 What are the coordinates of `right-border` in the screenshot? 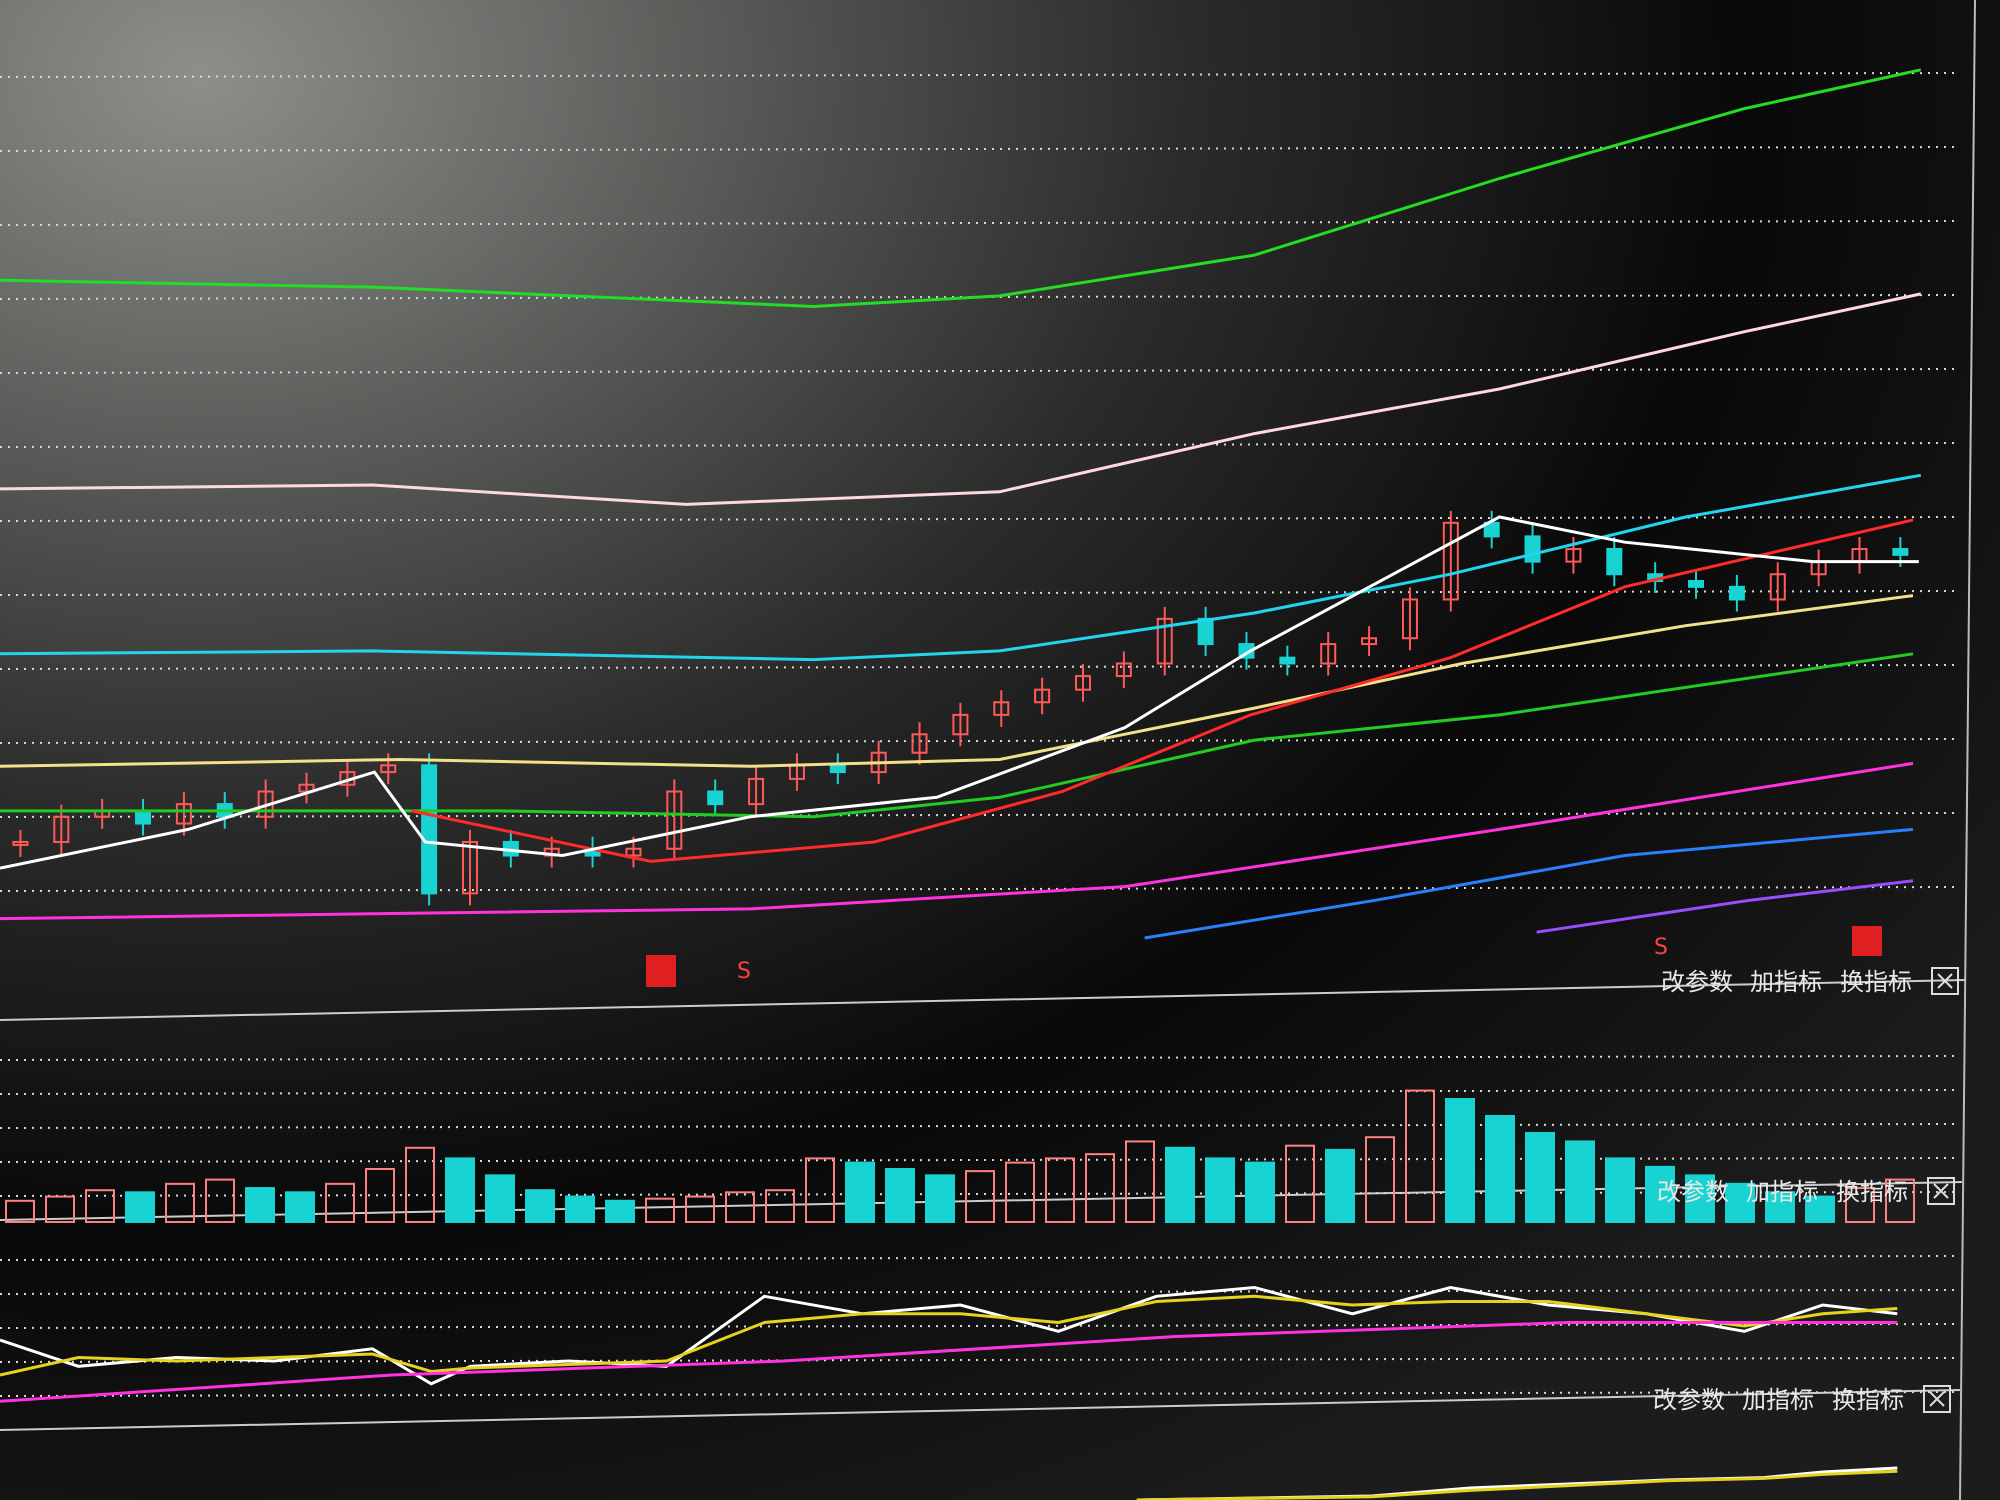 It's located at (1967, 750).